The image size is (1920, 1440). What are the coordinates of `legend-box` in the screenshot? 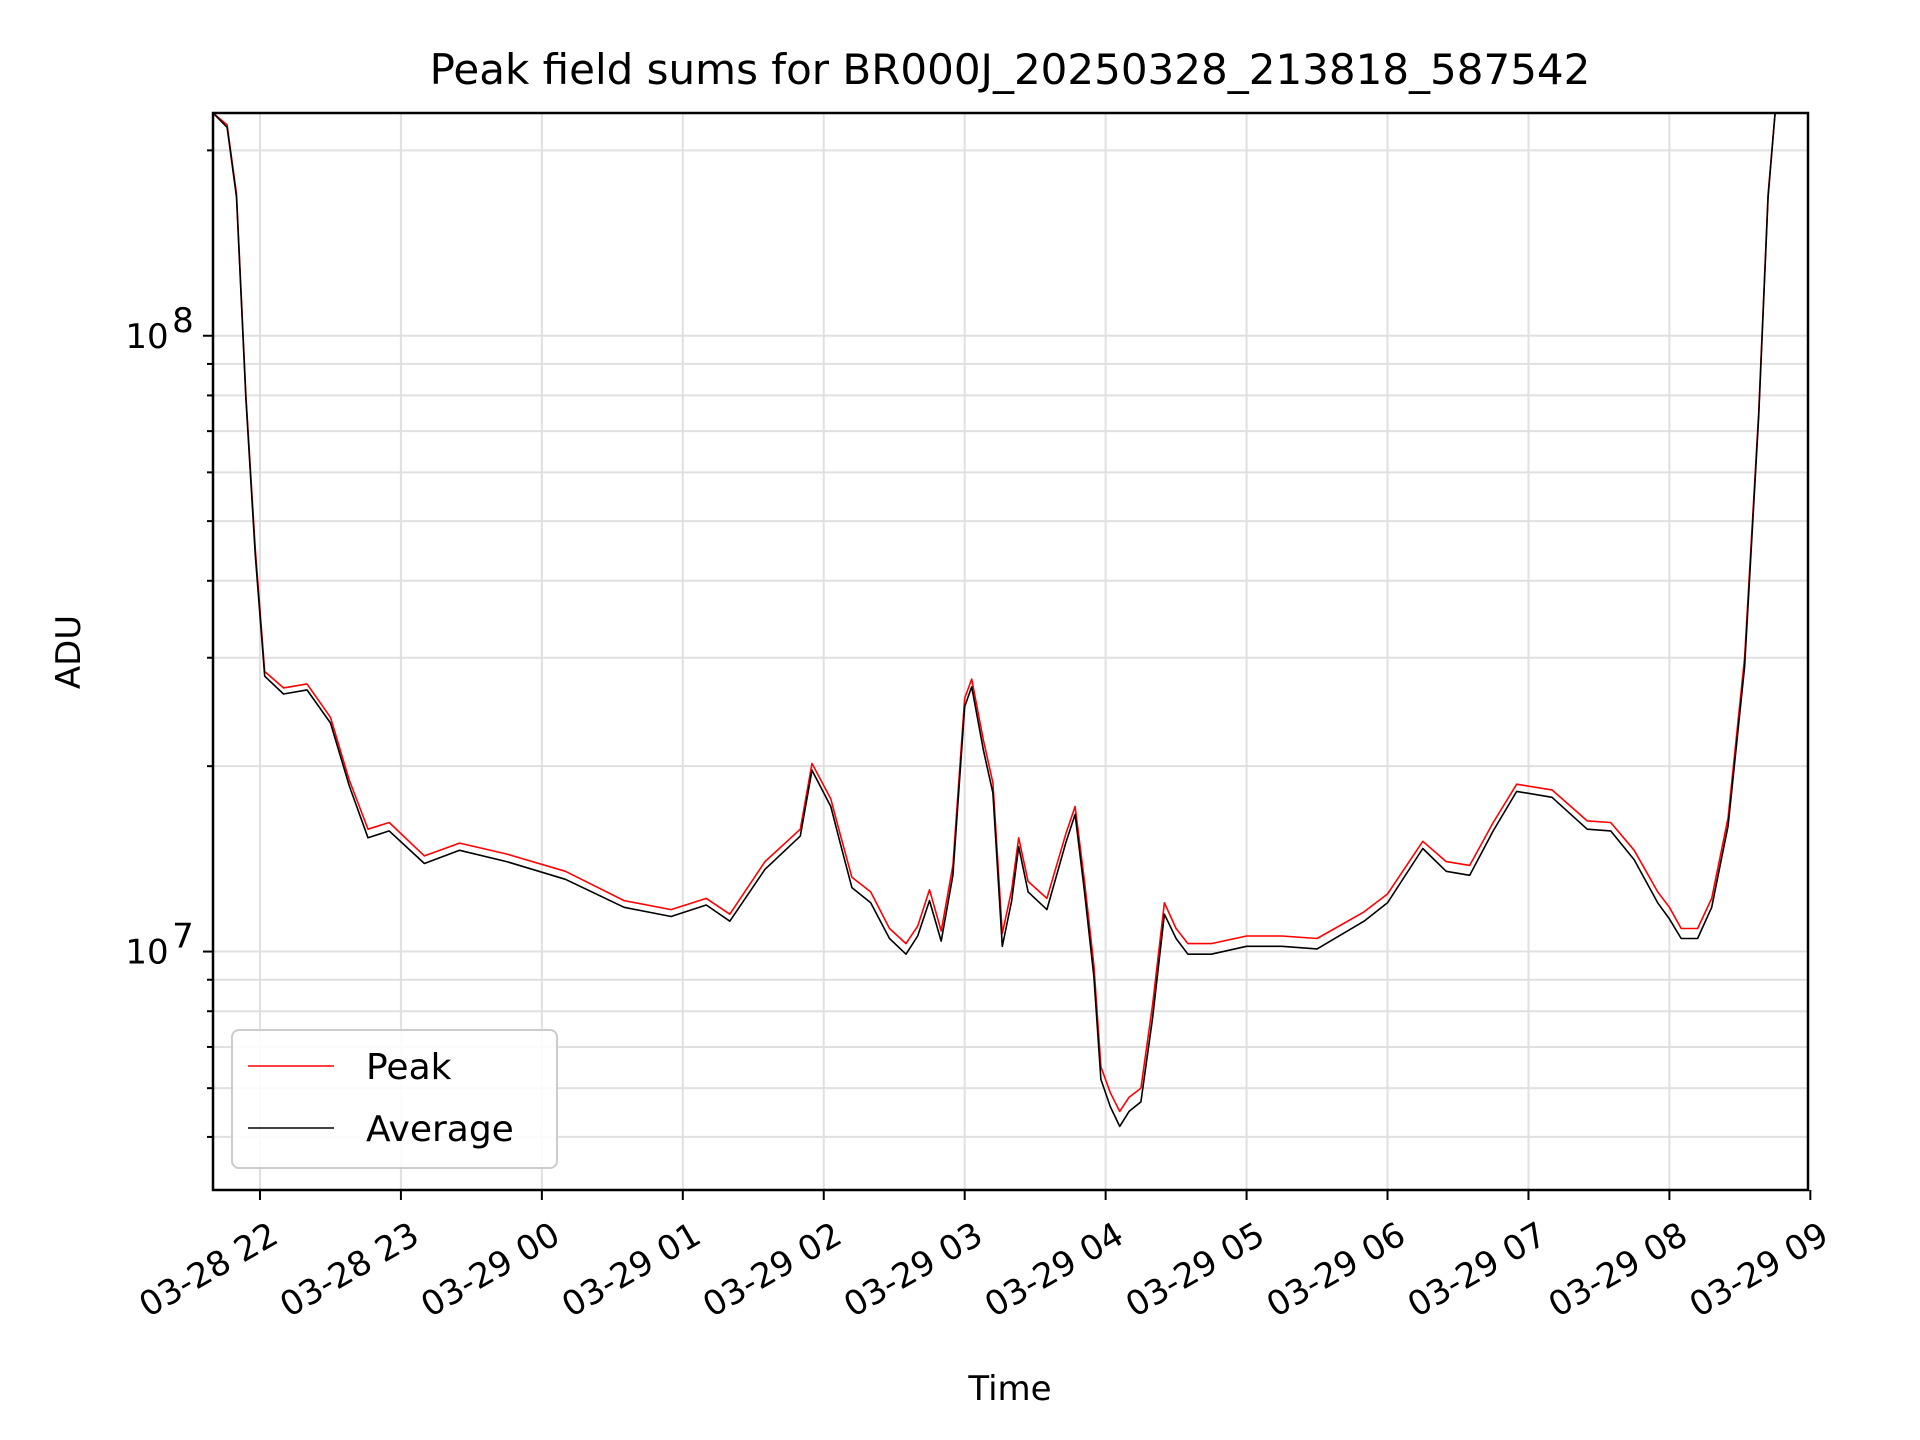 It's located at (394, 1099).